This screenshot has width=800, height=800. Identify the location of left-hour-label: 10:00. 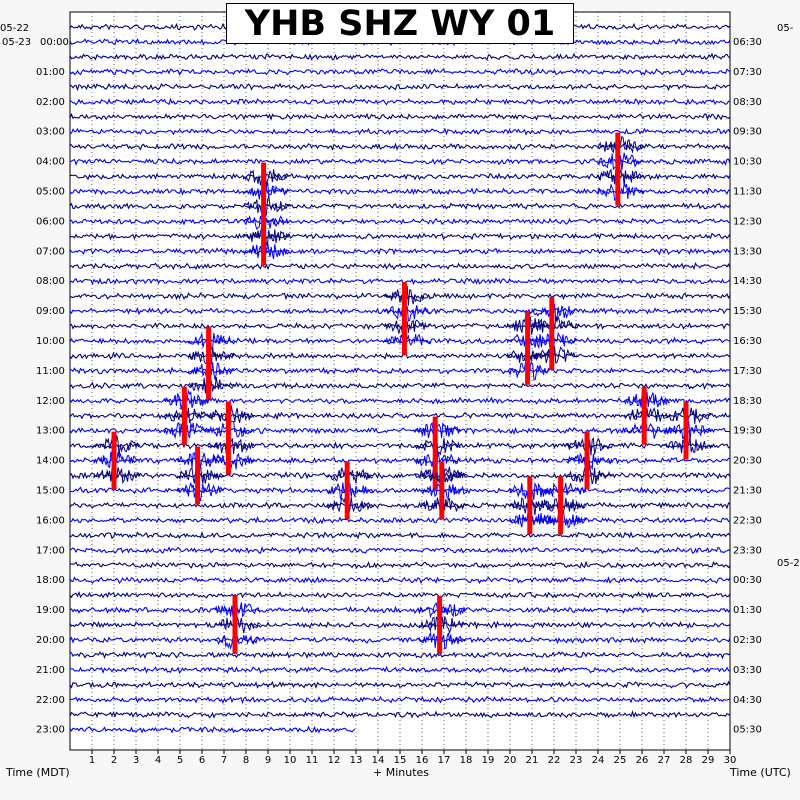
(50, 341).